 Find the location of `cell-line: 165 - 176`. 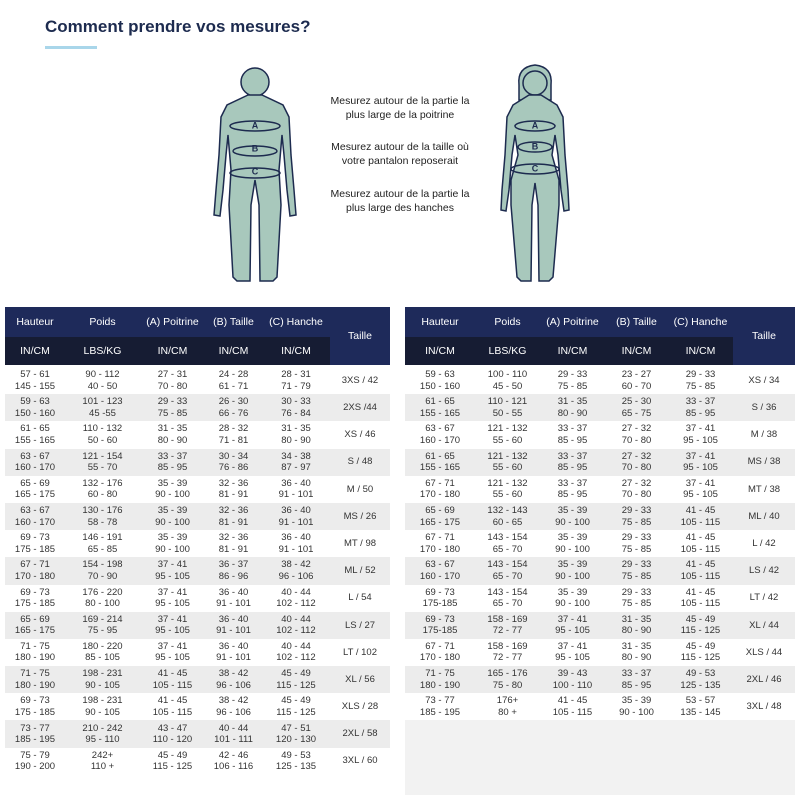

cell-line: 165 - 176 is located at coordinates (507, 674).